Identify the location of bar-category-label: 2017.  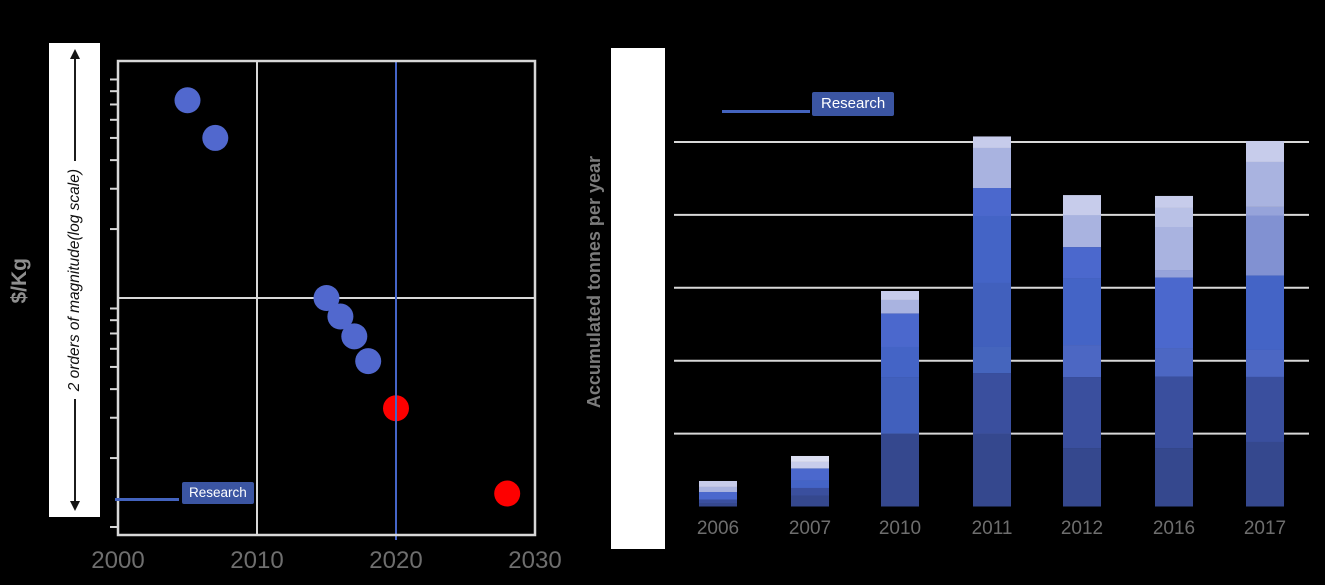
(1265, 528).